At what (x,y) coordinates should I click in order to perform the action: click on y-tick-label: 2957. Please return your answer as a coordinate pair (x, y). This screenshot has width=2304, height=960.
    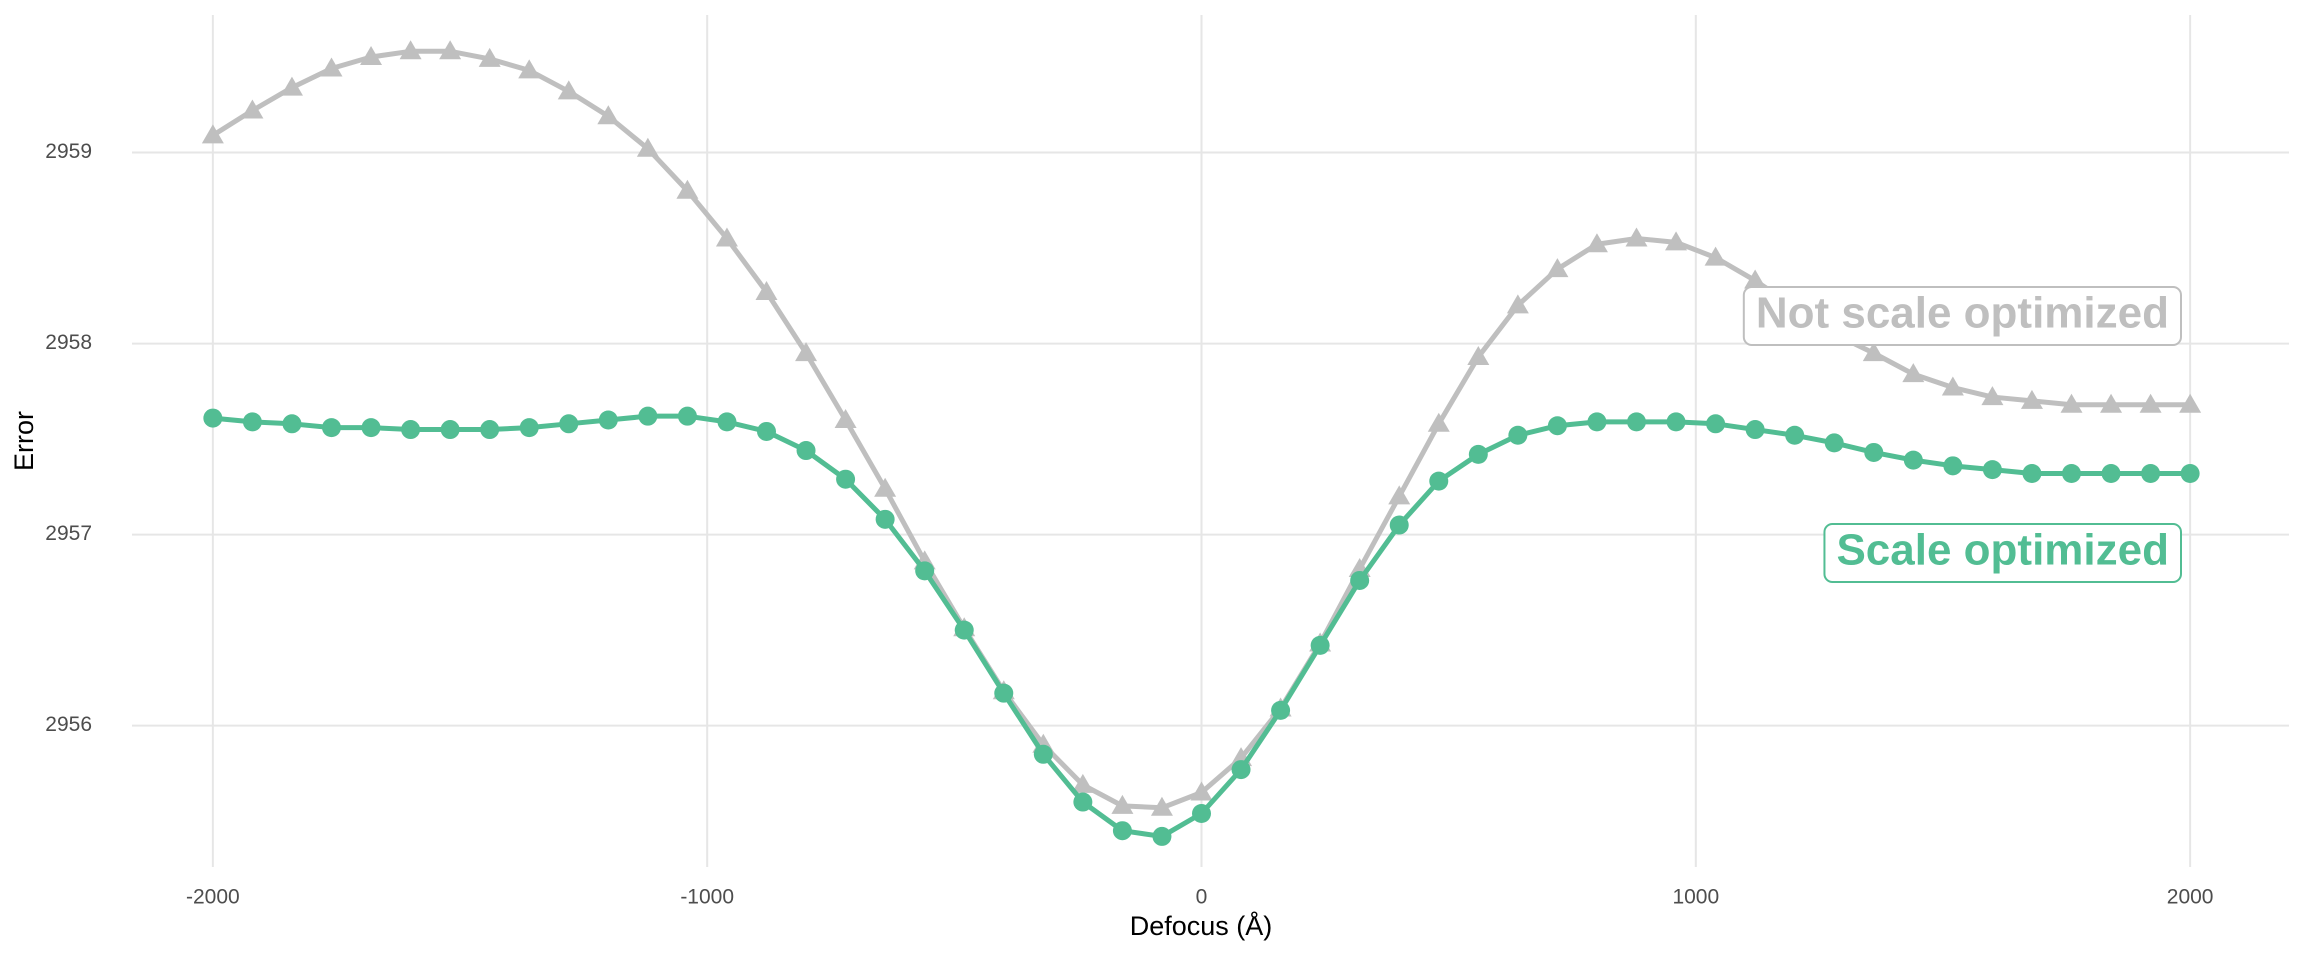
    Looking at the image, I should click on (68, 533).